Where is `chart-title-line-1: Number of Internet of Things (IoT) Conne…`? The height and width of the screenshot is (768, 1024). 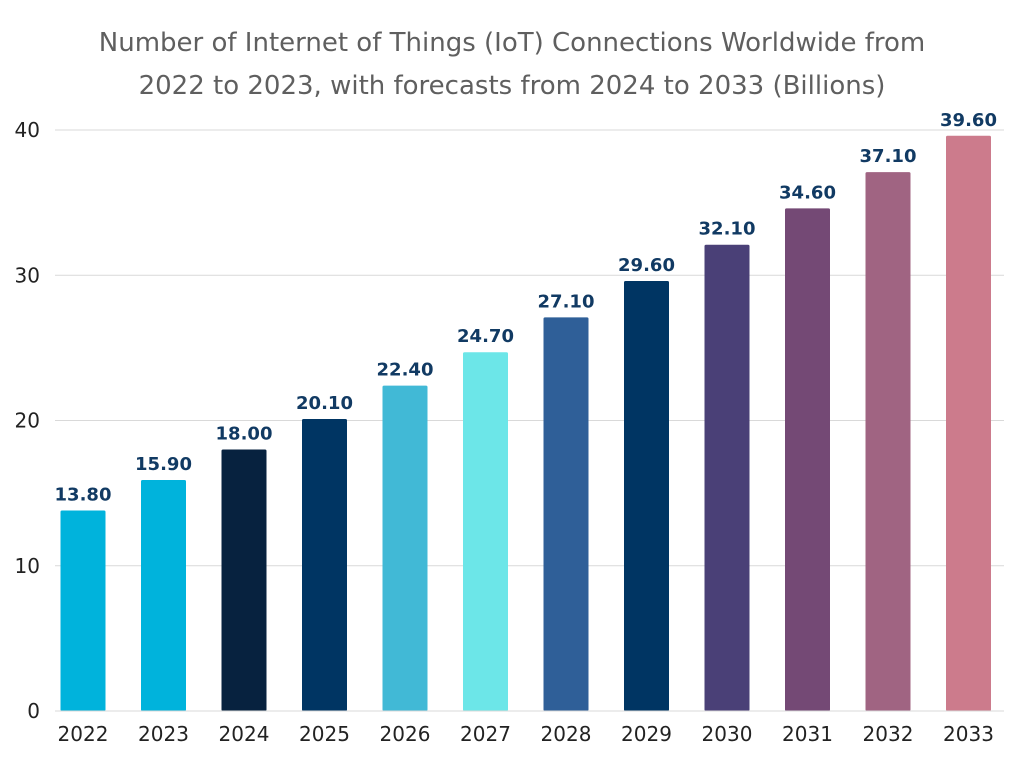 chart-title-line-1: Number of Internet of Things (IoT) Conne… is located at coordinates (512, 43).